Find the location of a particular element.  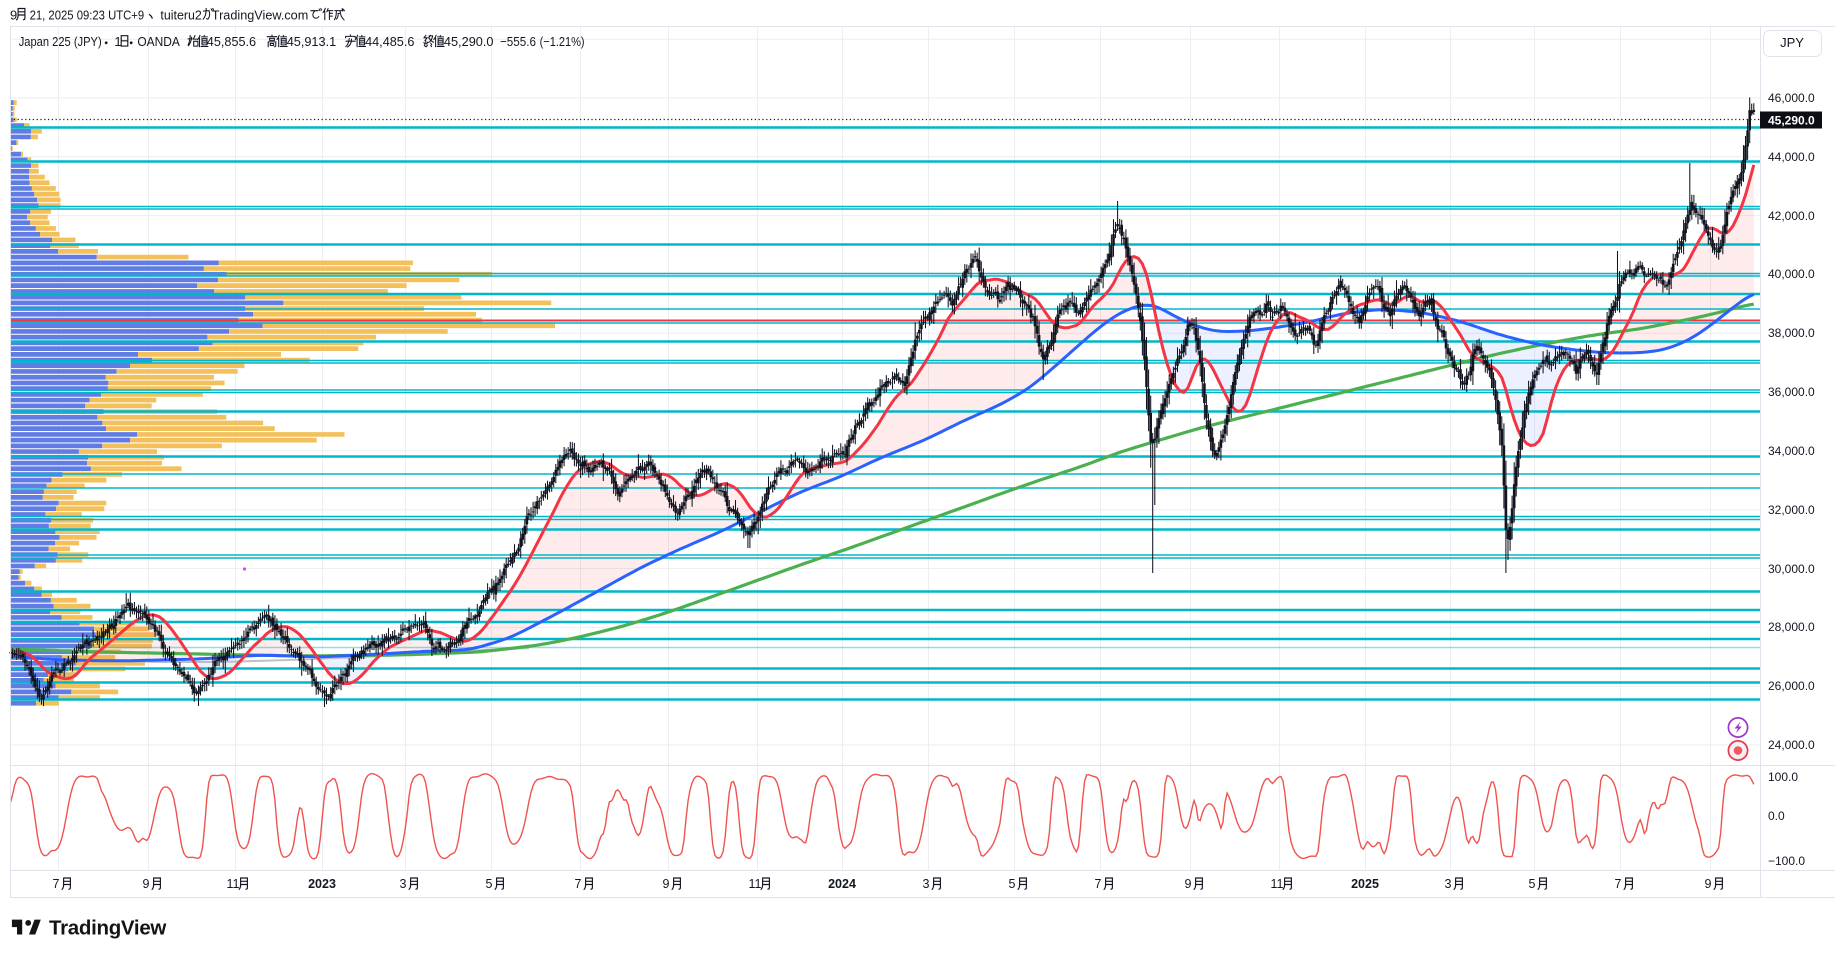

svg-text: Japan 225 (JPY) is located at coordinates (60, 41).